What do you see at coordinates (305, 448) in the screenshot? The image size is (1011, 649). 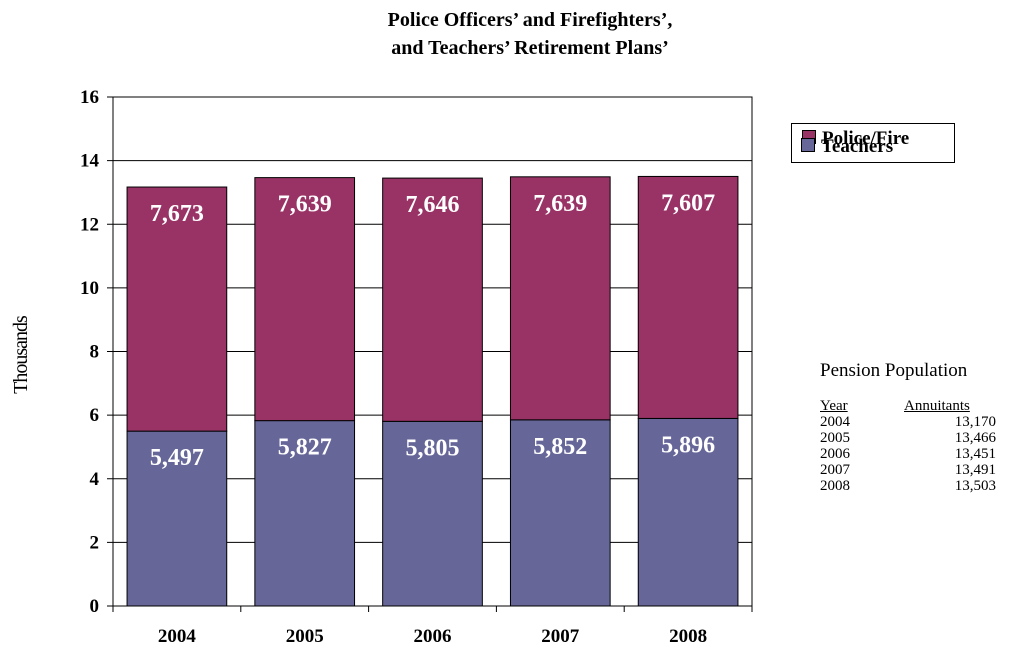 I see `data-label-teachers: 5,827` at bounding box center [305, 448].